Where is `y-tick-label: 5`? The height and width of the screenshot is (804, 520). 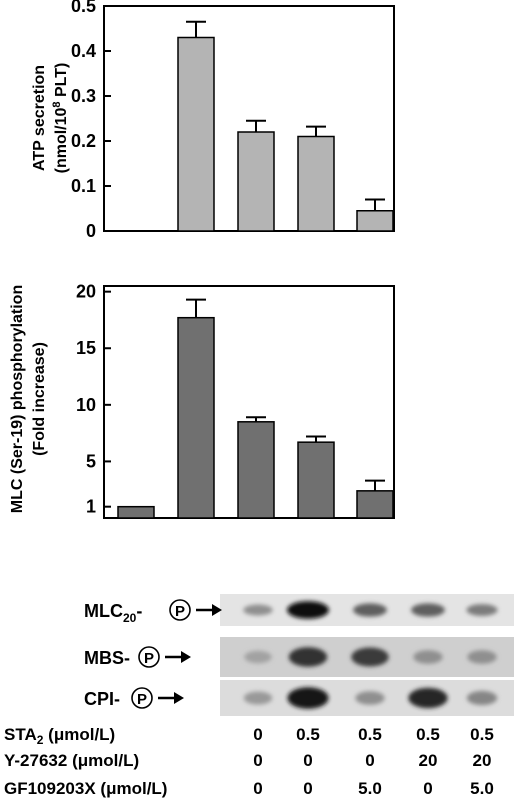
y-tick-label: 5 is located at coordinates (91, 461).